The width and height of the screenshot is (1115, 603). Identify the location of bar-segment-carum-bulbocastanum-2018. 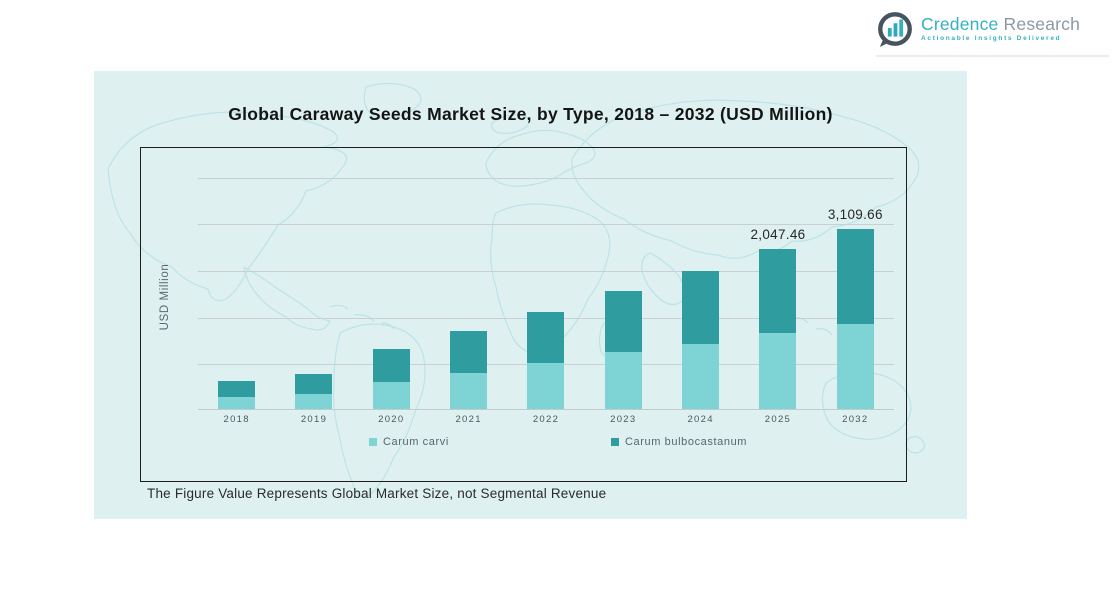
(237, 389).